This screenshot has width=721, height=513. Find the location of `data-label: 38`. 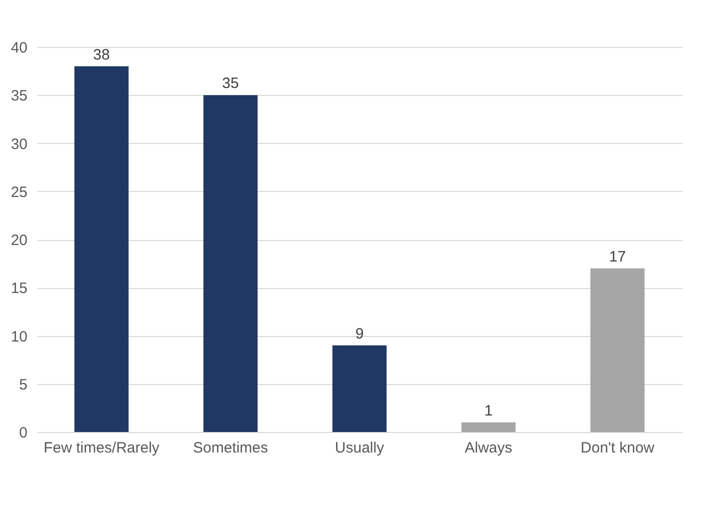

data-label: 38 is located at coordinates (101, 55).